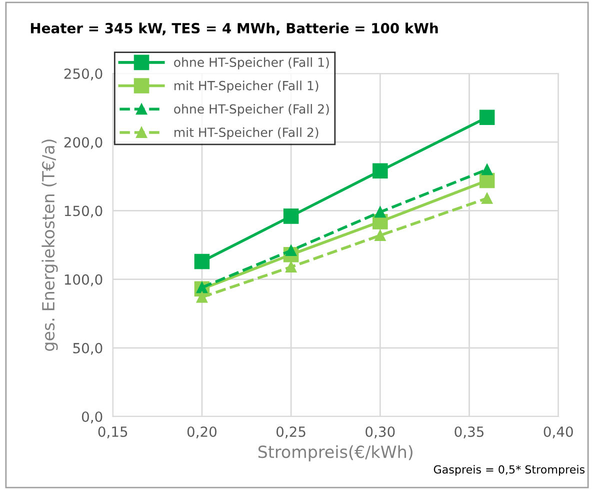 This screenshot has width=594, height=490. I want to click on legend-label: mit HT-Speicher (Fall 1), so click(246, 86).